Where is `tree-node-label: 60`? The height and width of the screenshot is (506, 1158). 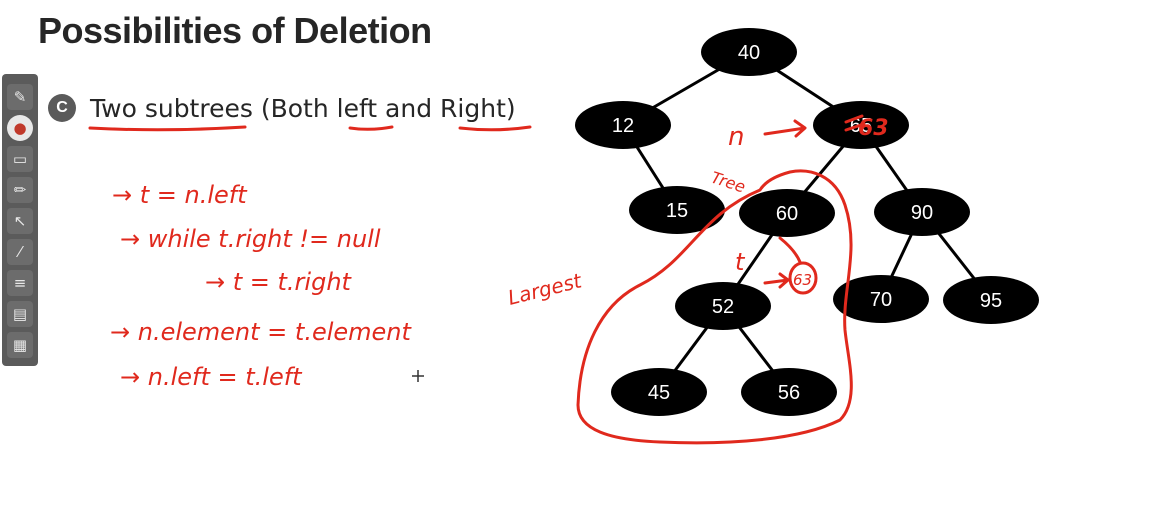 tree-node-label: 60 is located at coordinates (787, 214).